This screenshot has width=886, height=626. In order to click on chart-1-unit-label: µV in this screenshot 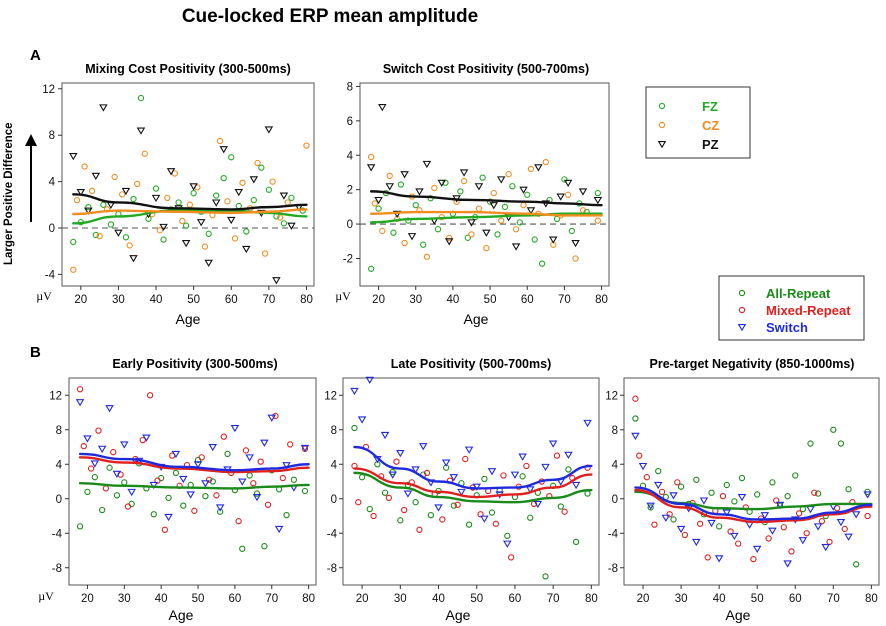, I will do `click(44, 296)`.